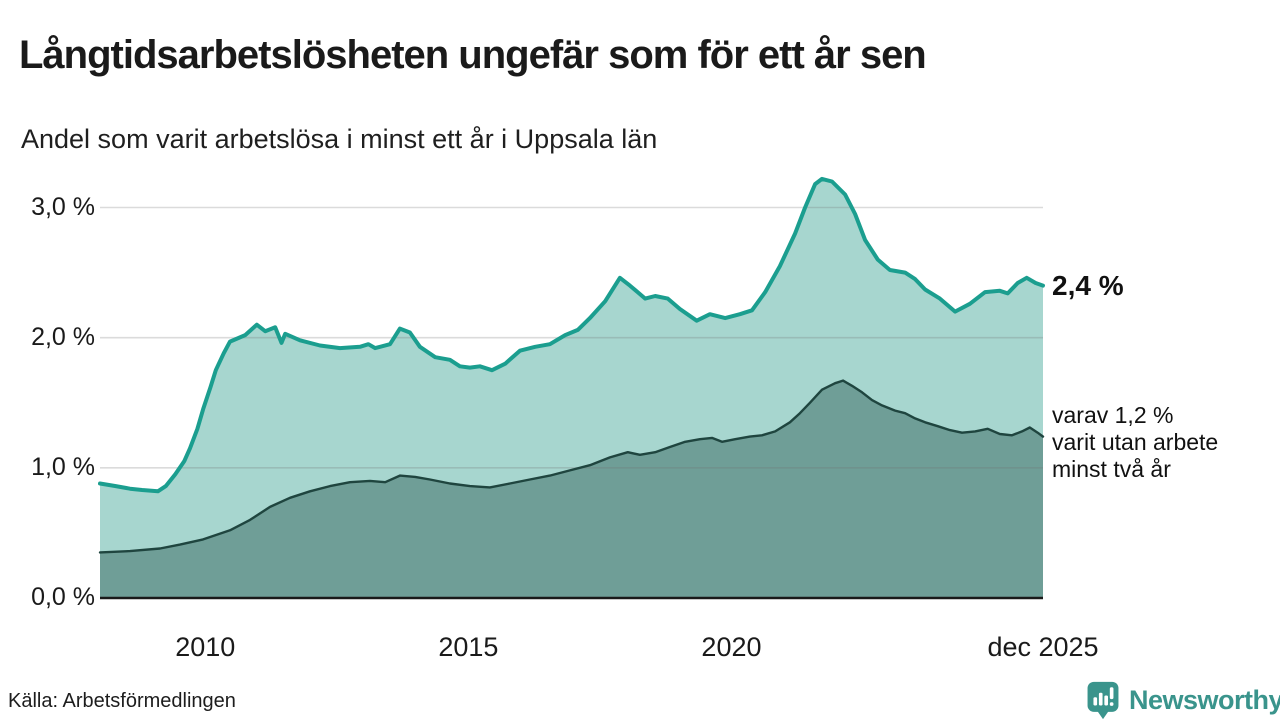  Describe the element at coordinates (63, 336) in the screenshot. I see `y-tick-label: 2,0 %` at that location.